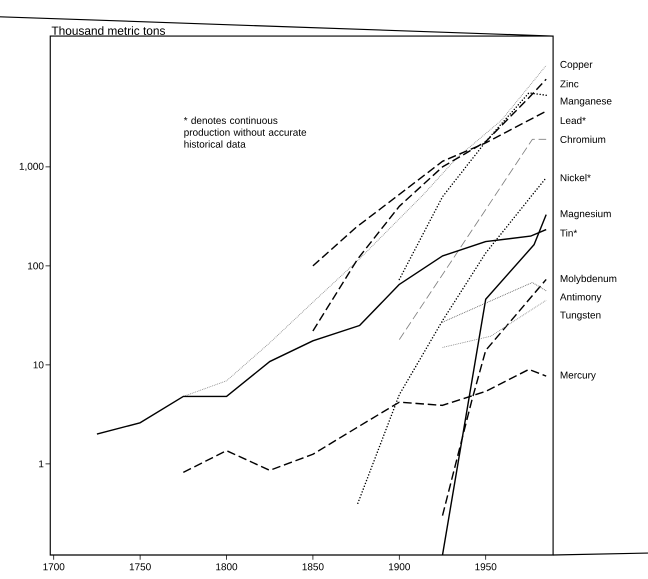  Describe the element at coordinates (588, 279) in the screenshot. I see `series-label: Molybdenum` at that location.